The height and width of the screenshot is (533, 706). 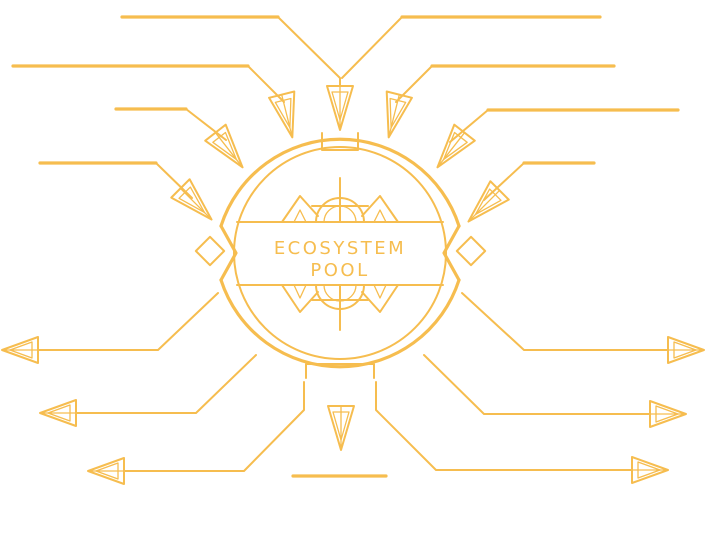 I want to click on left-diamond, so click(x=210, y=251).